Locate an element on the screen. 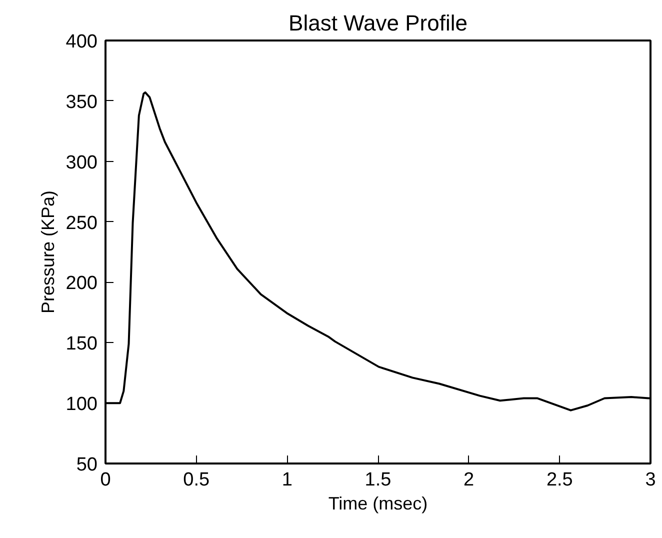 The height and width of the screenshot is (538, 662). x-axis-title: Time (msec) is located at coordinates (378, 504).